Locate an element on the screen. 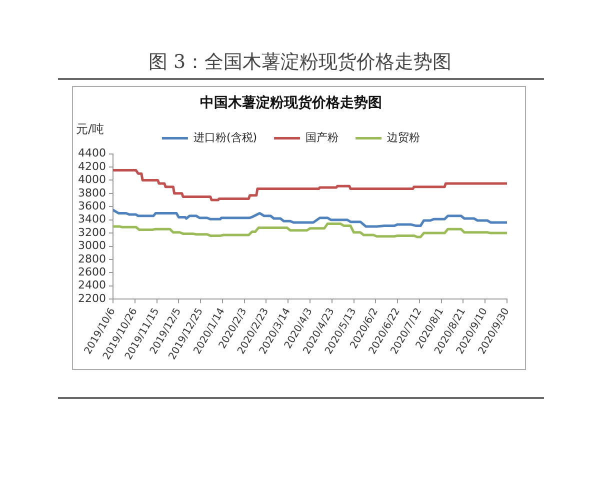 The width and height of the screenshot is (600, 480). y-tick-label: 4200 is located at coordinates (92, 166).